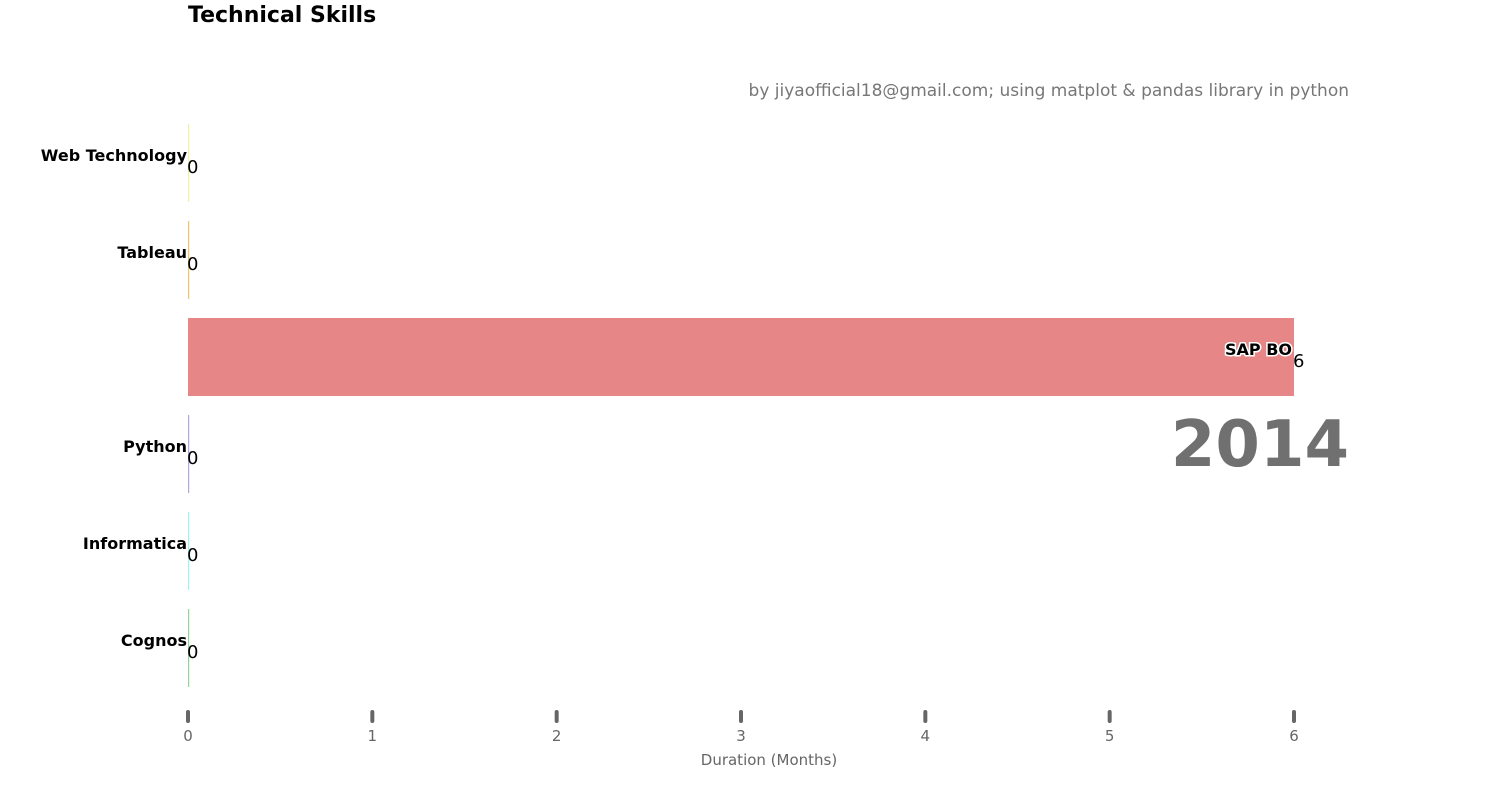 This screenshot has width=1500, height=804. Describe the element at coordinates (114, 155) in the screenshot. I see `category-label: Web Technology` at that location.